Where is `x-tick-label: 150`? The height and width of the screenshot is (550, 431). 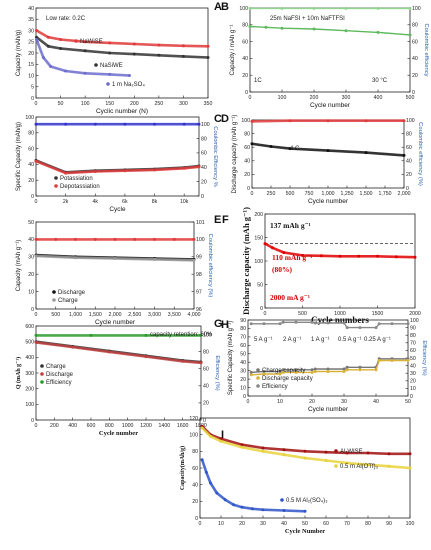 x-tick-label: 150 is located at coordinates (109, 104).